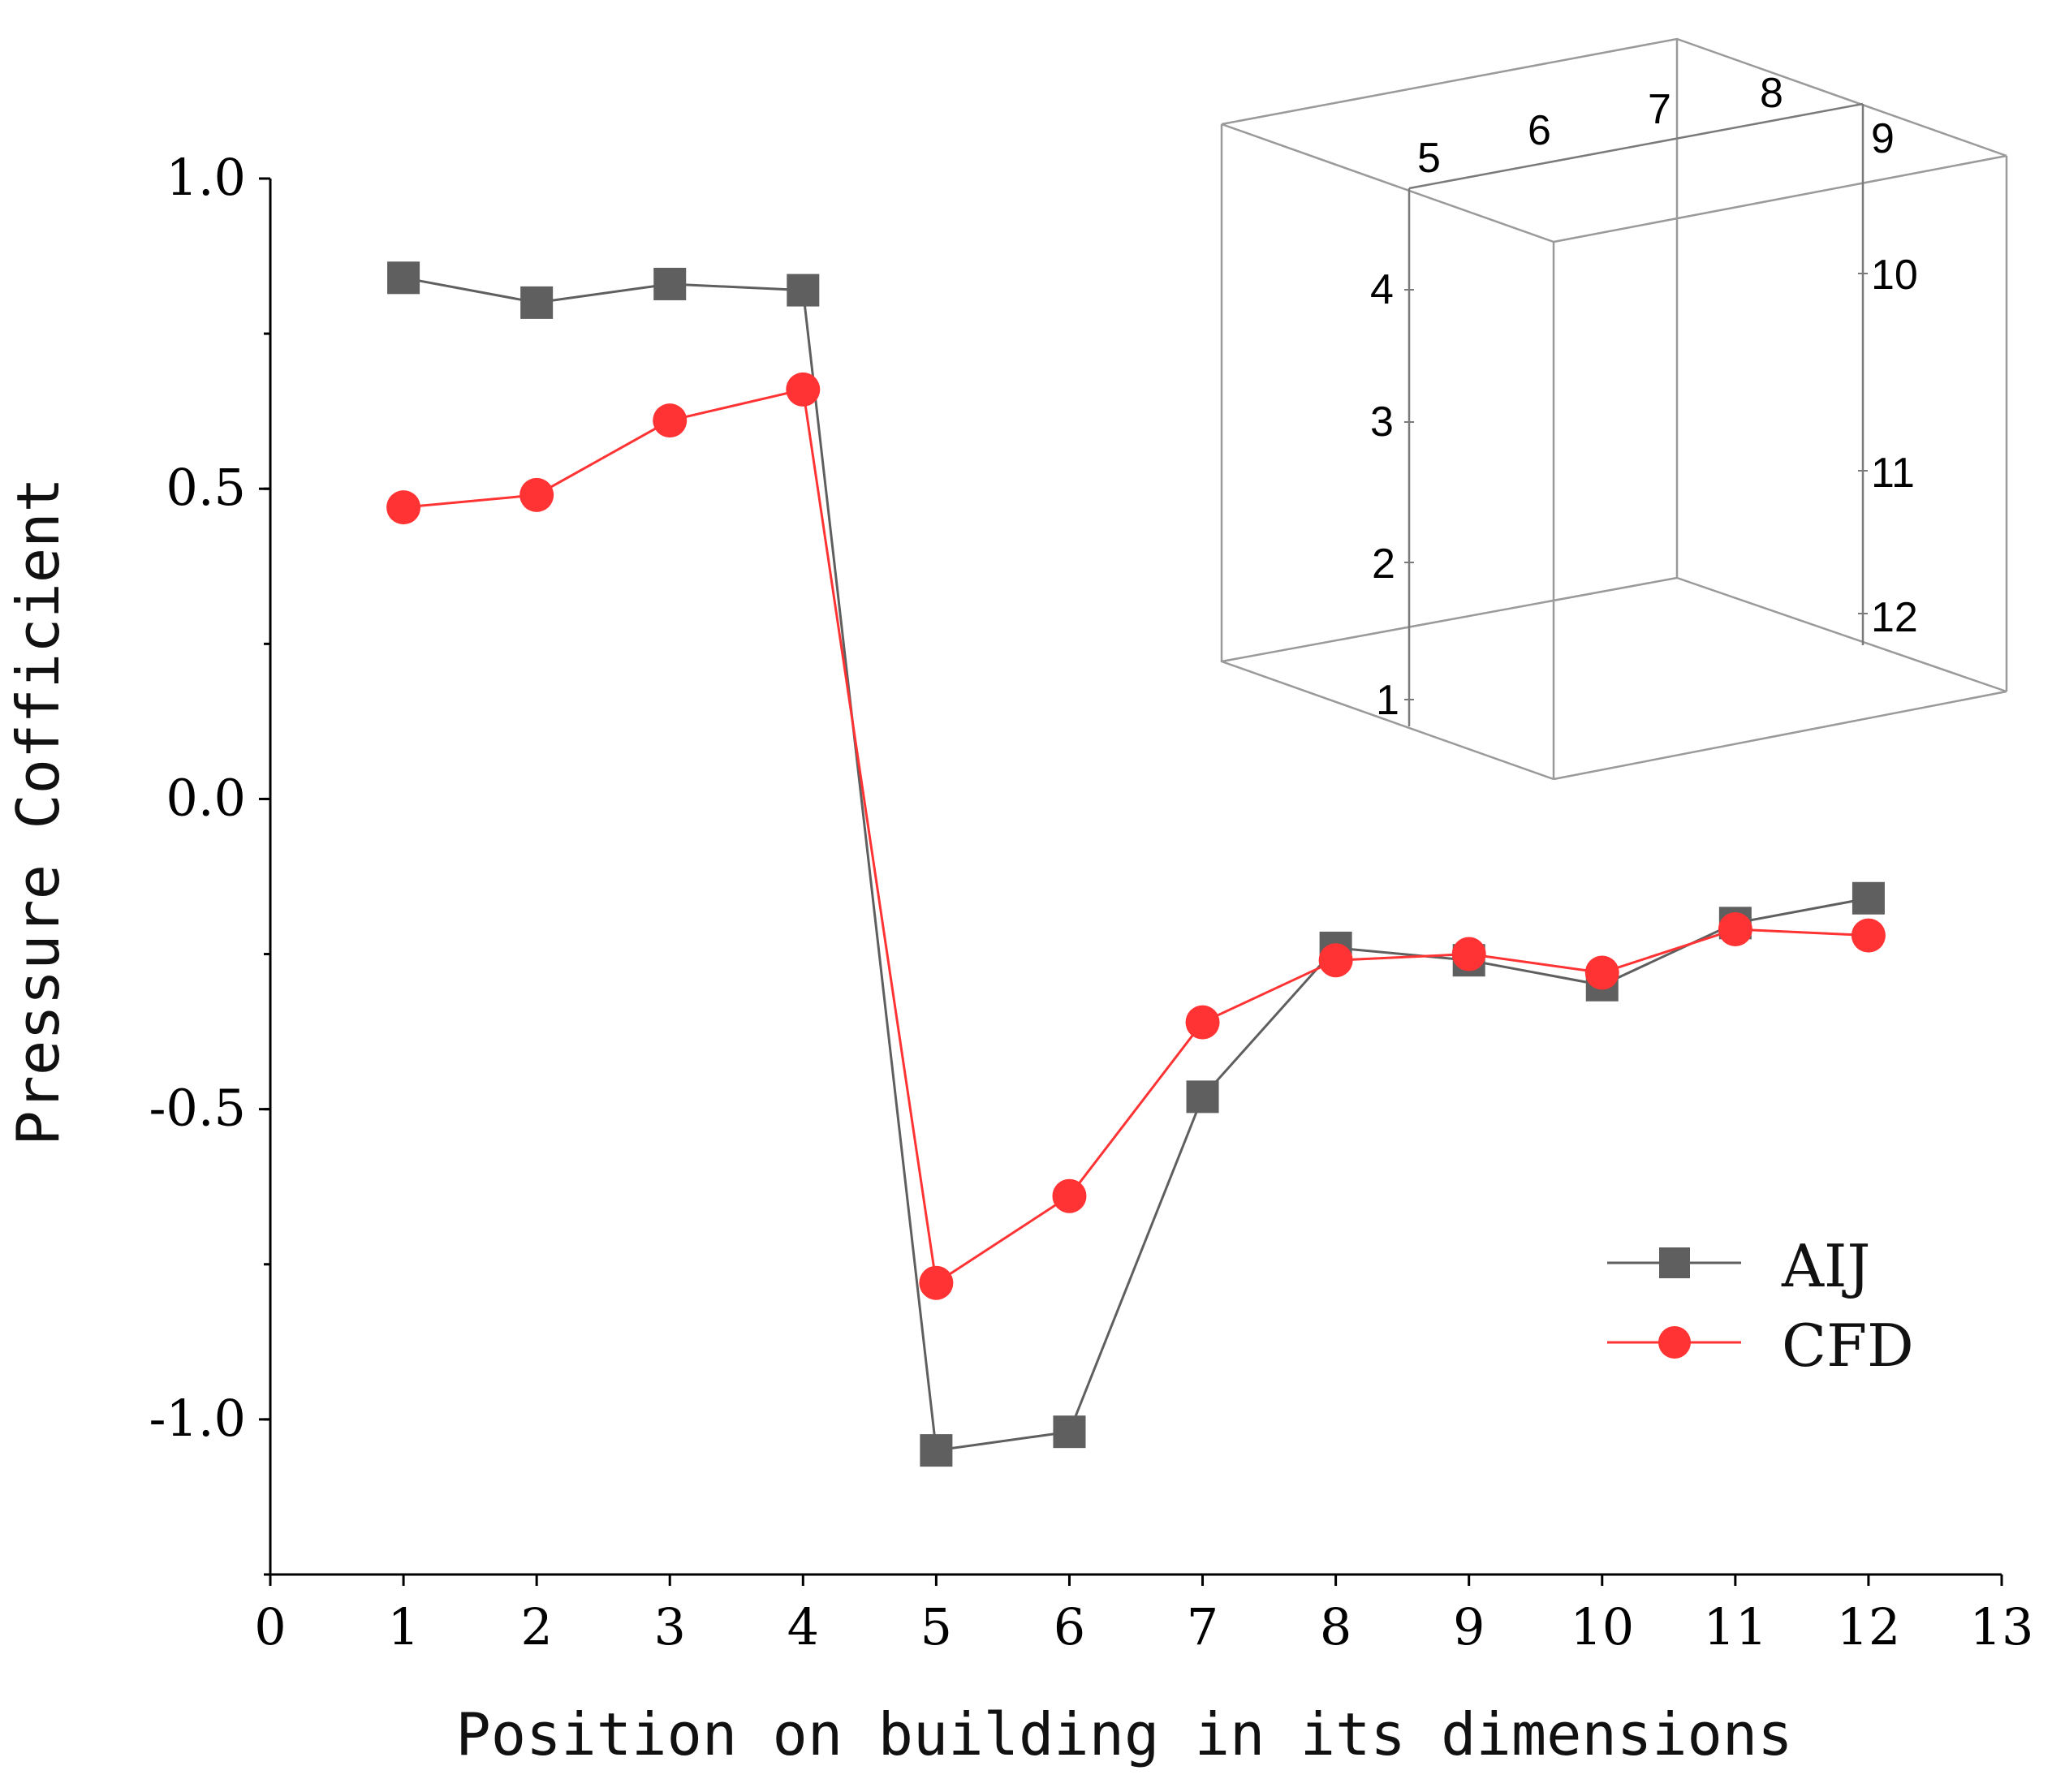 This screenshot has height=1792, width=2052. I want to click on inset-label-3: 3, so click(1382, 422).